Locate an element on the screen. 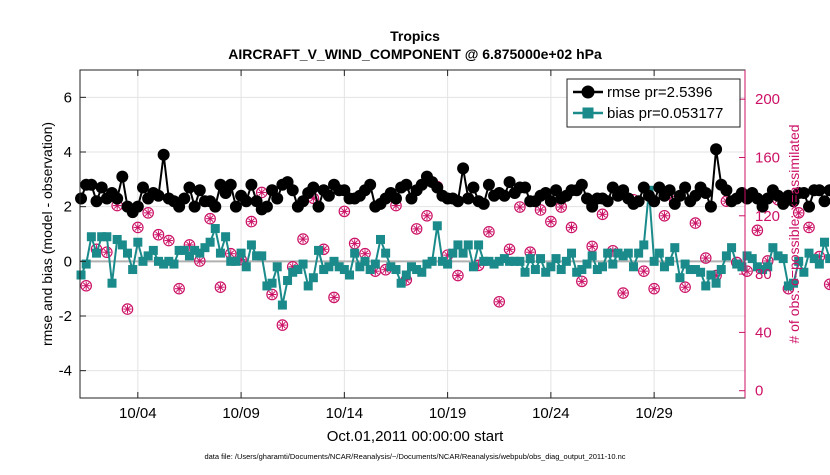 The width and height of the screenshot is (830, 475). x-tick-label: 10/24 is located at coordinates (551, 413).